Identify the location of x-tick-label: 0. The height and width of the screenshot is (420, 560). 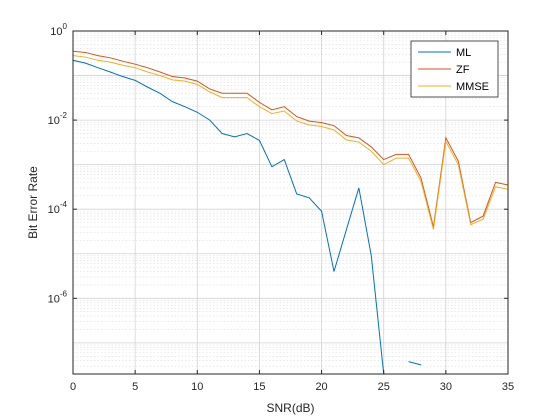
(73, 387).